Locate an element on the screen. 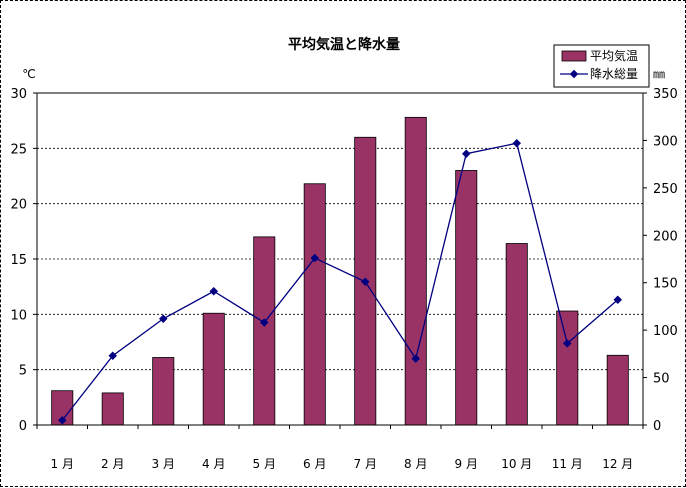 This screenshot has height=488, width=686. left-tick-label: 15 is located at coordinates (18, 260).